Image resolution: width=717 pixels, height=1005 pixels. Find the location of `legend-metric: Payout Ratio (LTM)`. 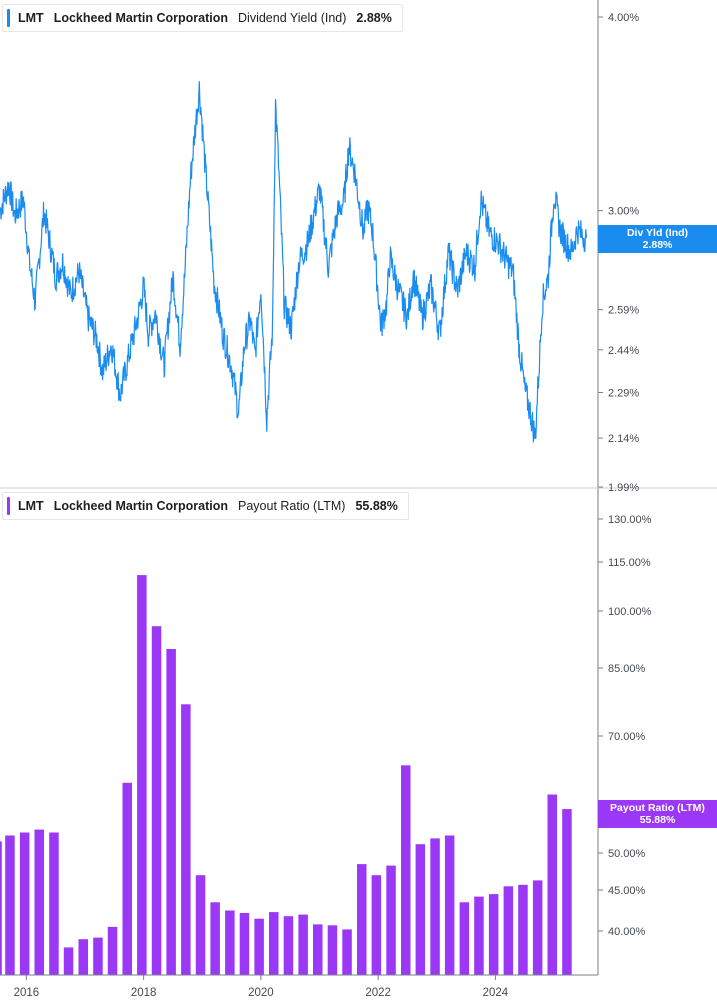

legend-metric: Payout Ratio (LTM) is located at coordinates (292, 506).